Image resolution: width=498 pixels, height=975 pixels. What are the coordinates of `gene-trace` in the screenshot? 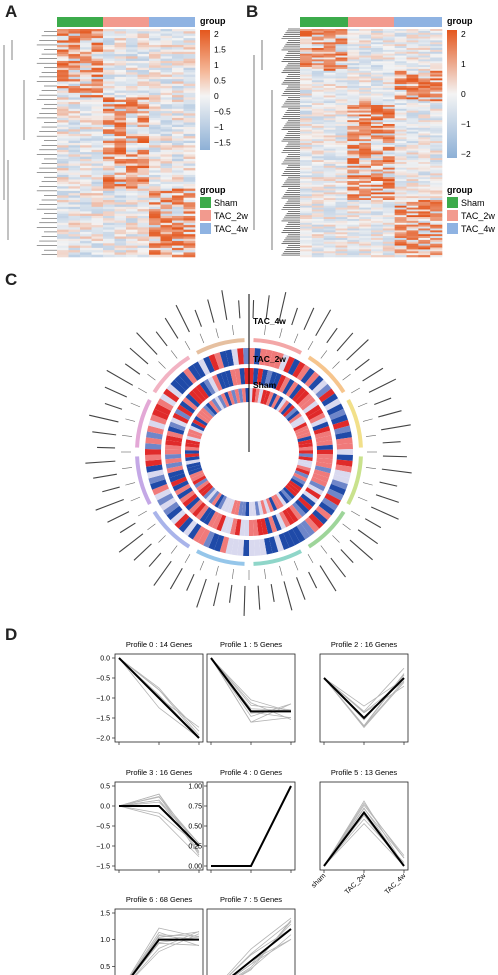 It's located at (260, 948).